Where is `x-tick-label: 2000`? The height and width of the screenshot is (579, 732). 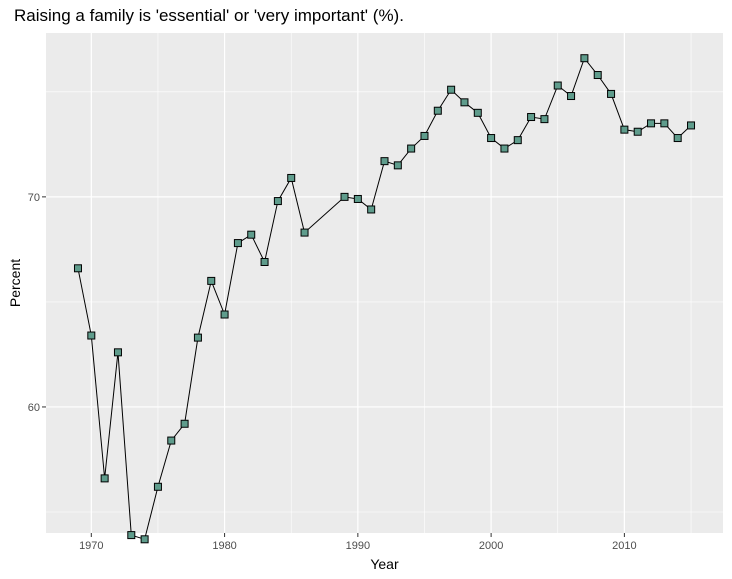
x-tick-label: 2000 is located at coordinates (491, 546).